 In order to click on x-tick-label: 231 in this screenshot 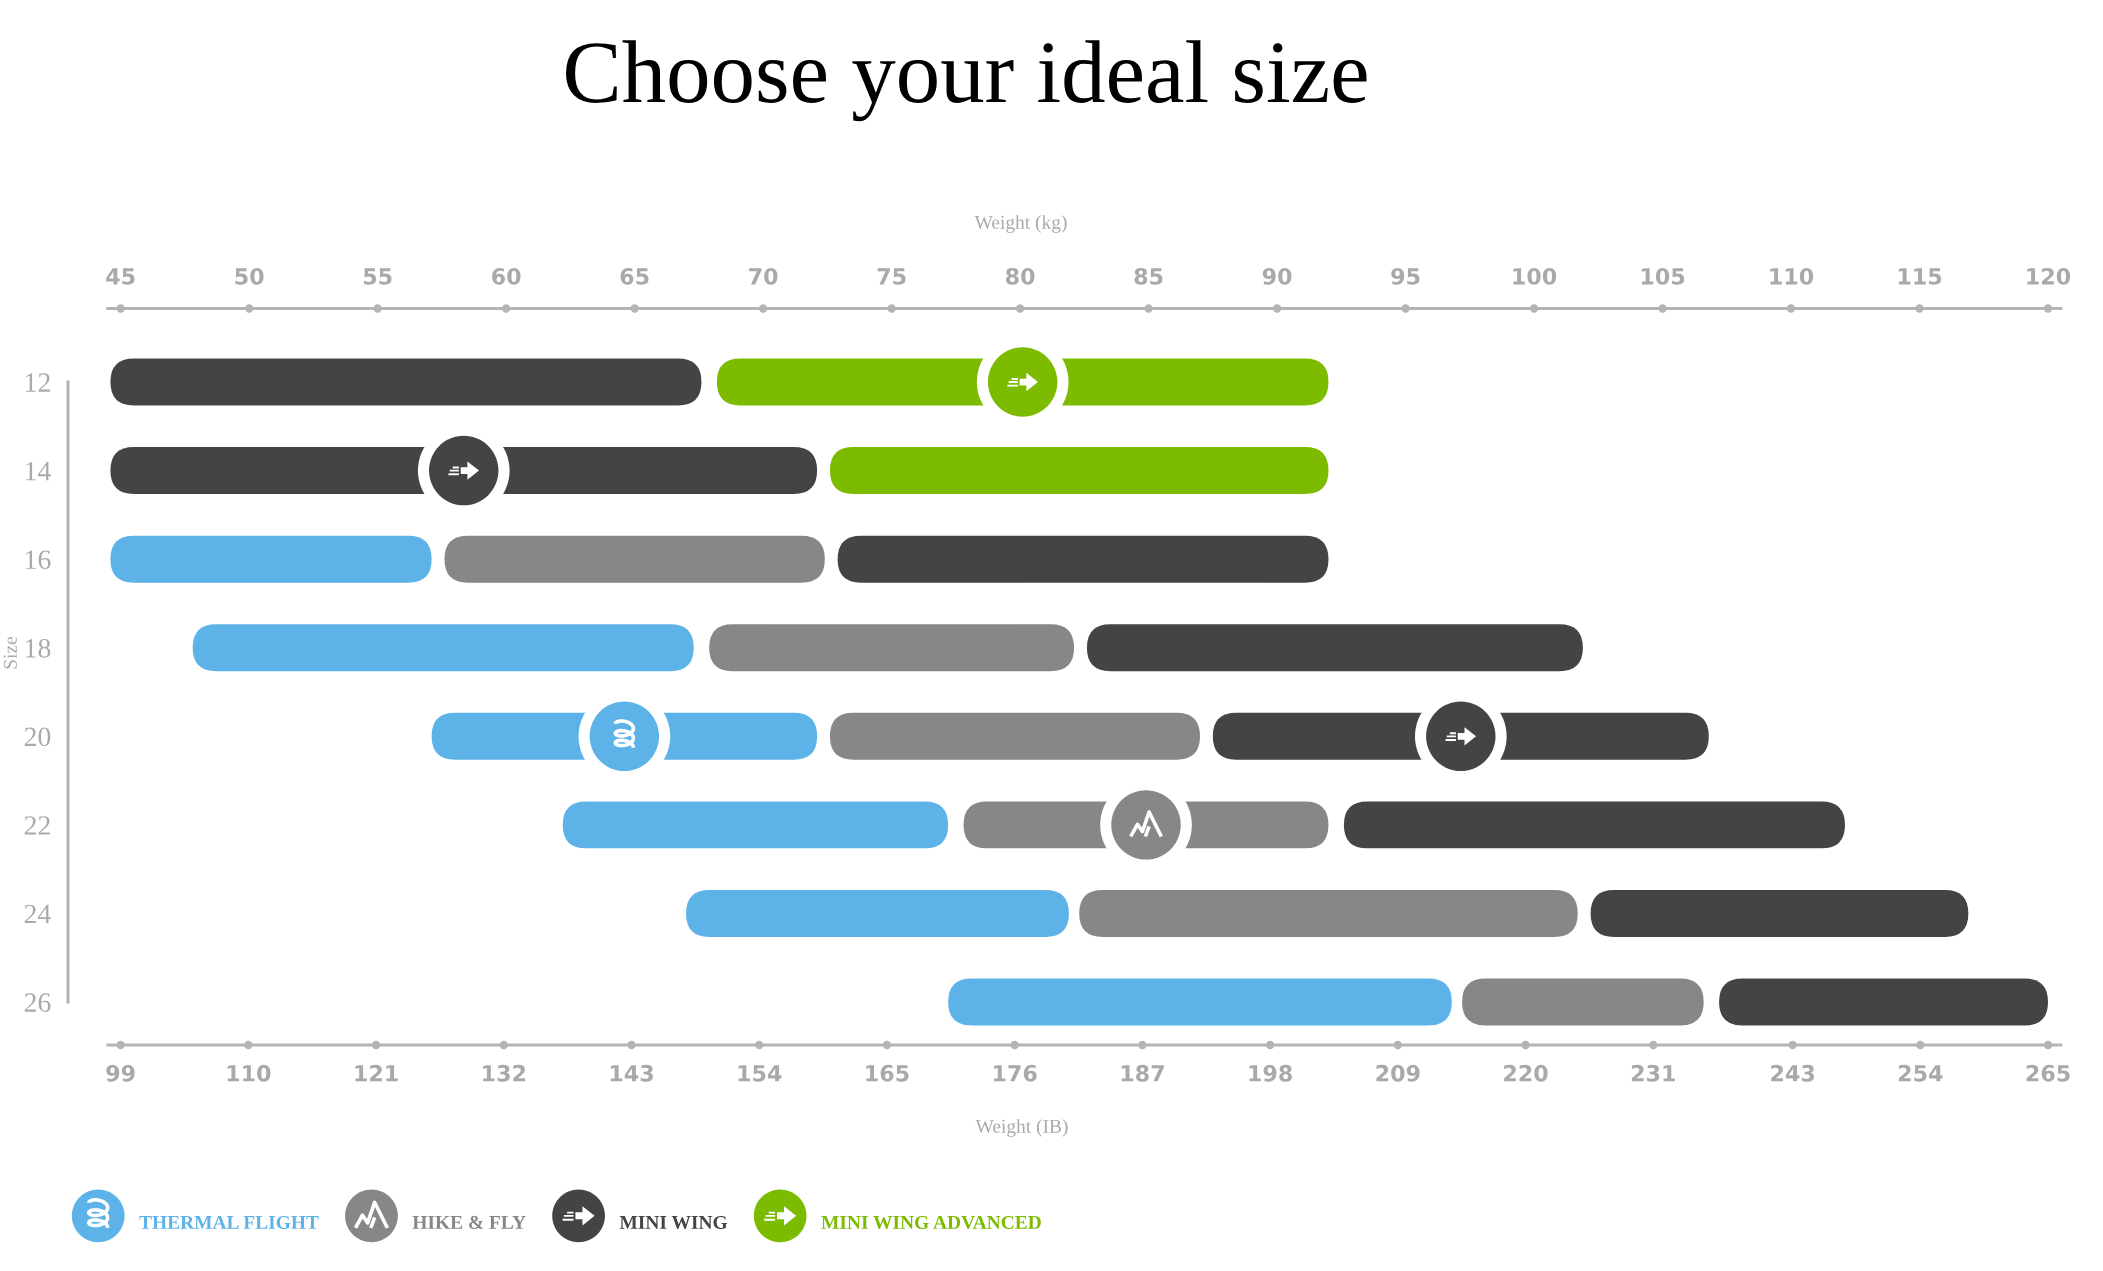, I will do `click(1653, 1073)`.